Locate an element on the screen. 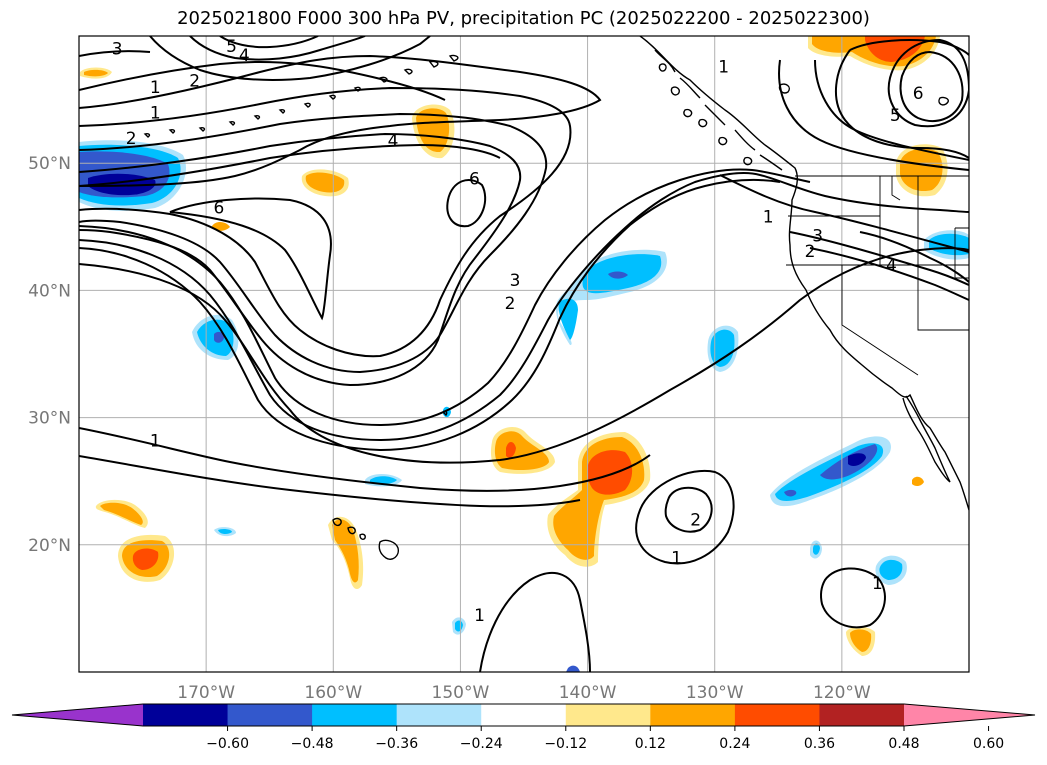 Image resolution: width=1047 pixels, height=765 pixels. colorbar-tick-label: 0.60 is located at coordinates (988, 744).